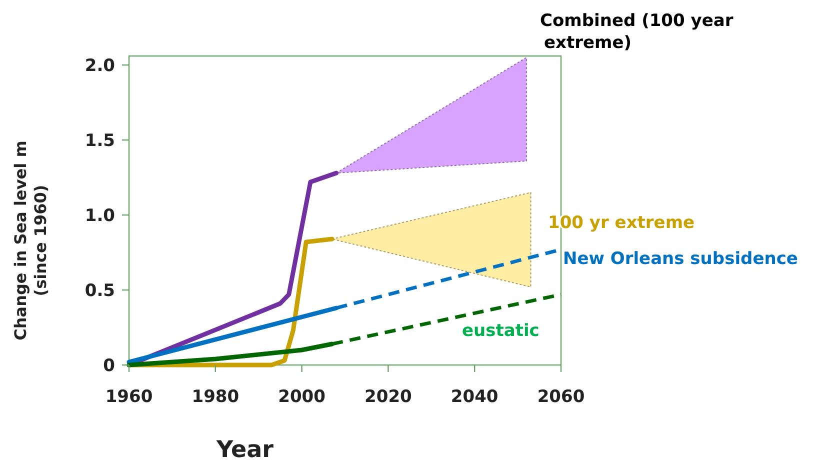  What do you see at coordinates (302, 397) in the screenshot?
I see `x-tick-label: 2000` at bounding box center [302, 397].